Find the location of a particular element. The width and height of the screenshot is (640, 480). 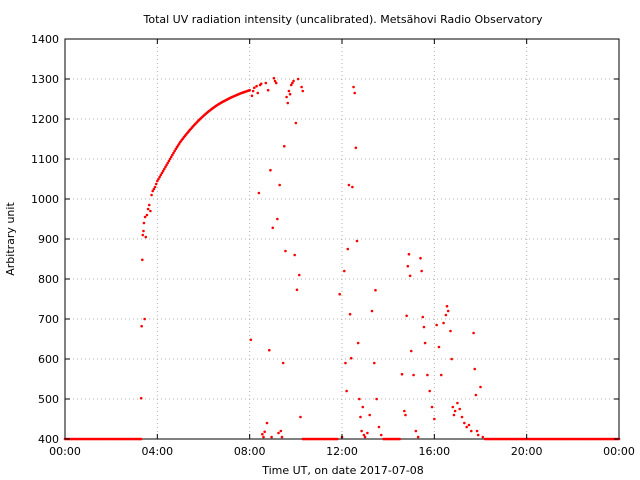

y-tick-label: 1200 is located at coordinates (45, 119).